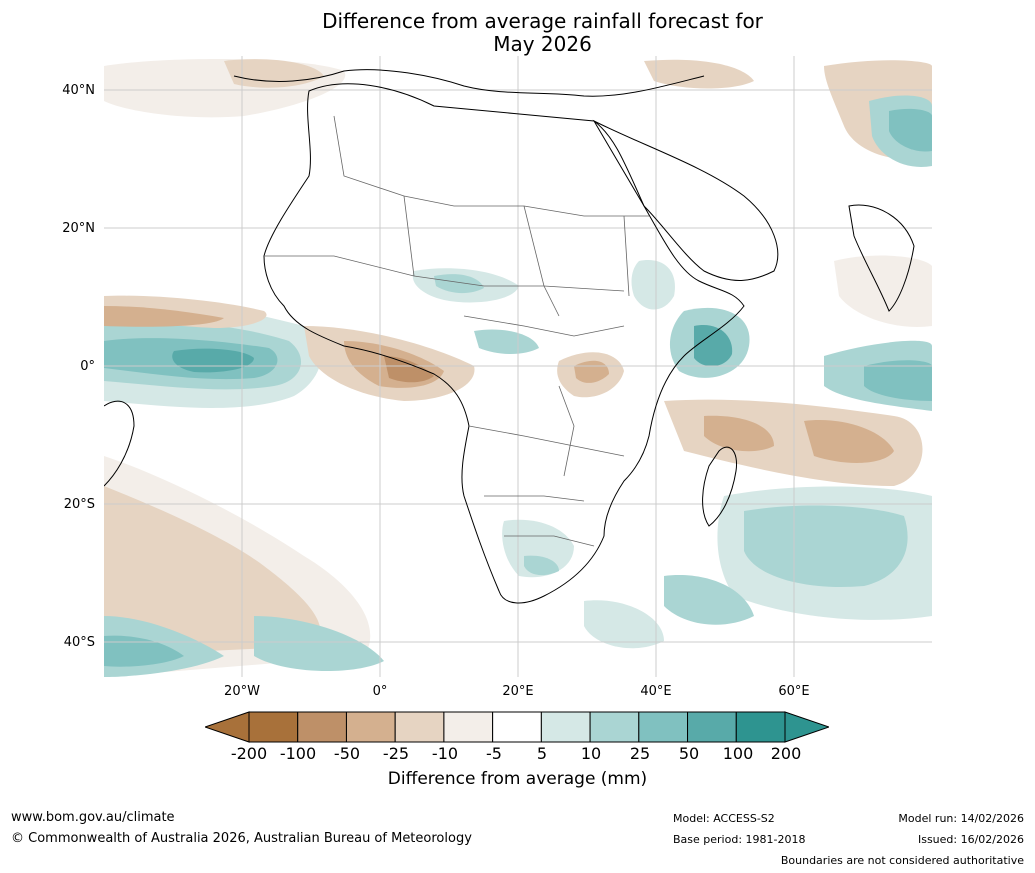  Describe the element at coordinates (227, 727) in the screenshot. I see `colorbar-extend-low` at that location.